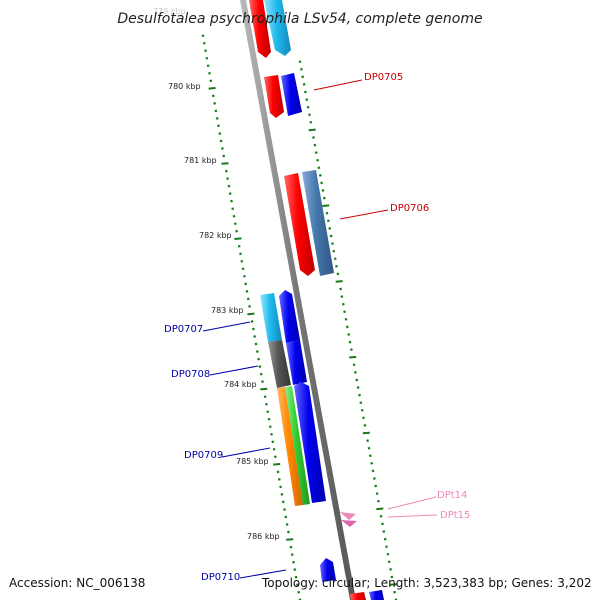 Image resolution: width=600 pixels, height=600 pixels. Describe the element at coordinates (297, 445) in the screenshot. I see `feature-green-dp0709` at that location.